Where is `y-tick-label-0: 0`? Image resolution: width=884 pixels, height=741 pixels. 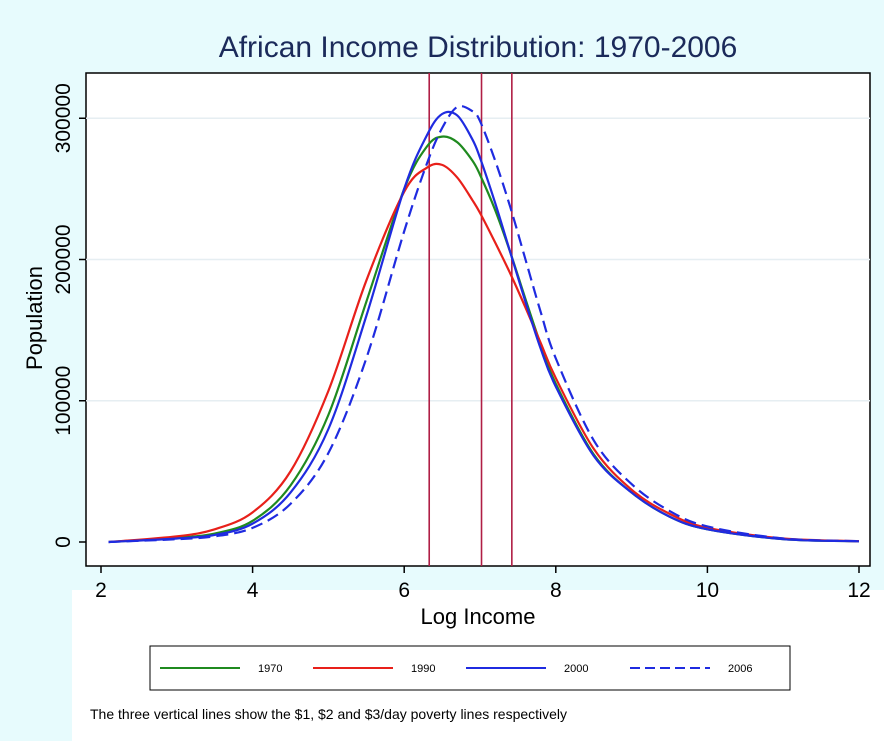
y-tick-label-0: 0 is located at coordinates (63, 542).